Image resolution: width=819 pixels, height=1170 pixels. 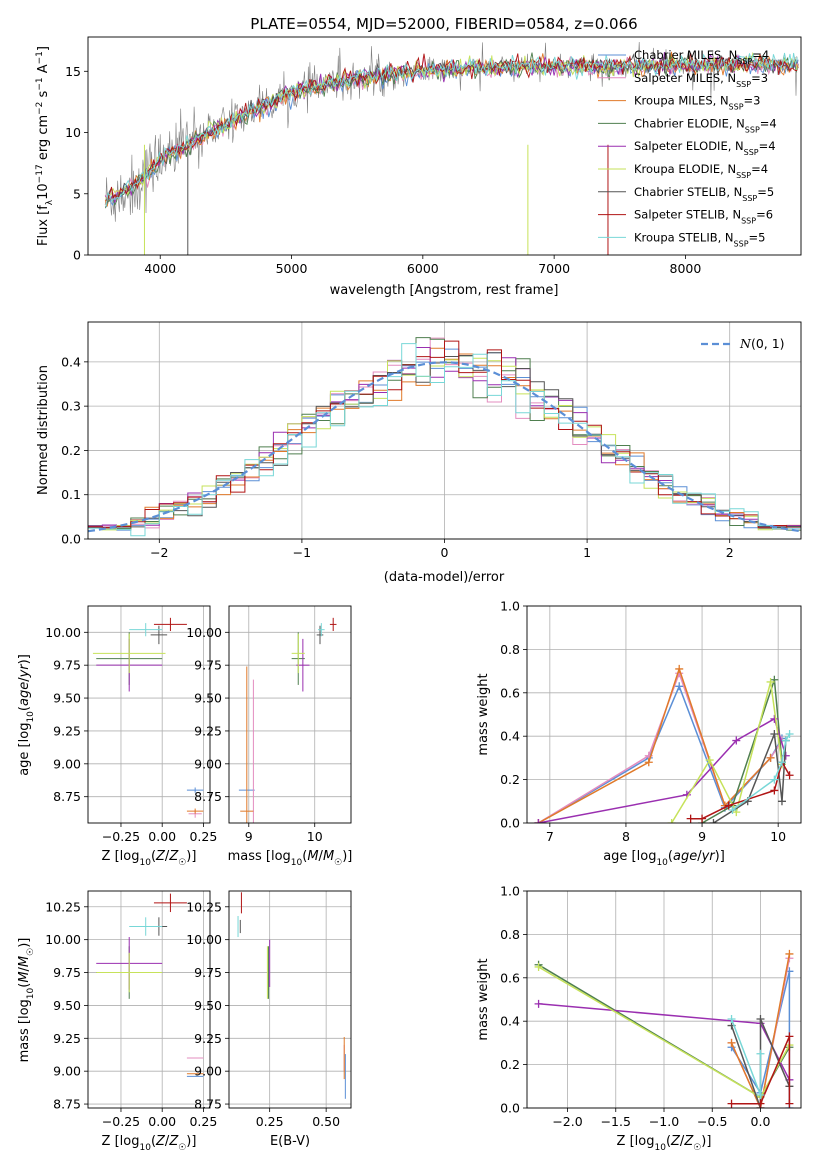 I want to click on x-tick-label: 5000, so click(x=292, y=268).